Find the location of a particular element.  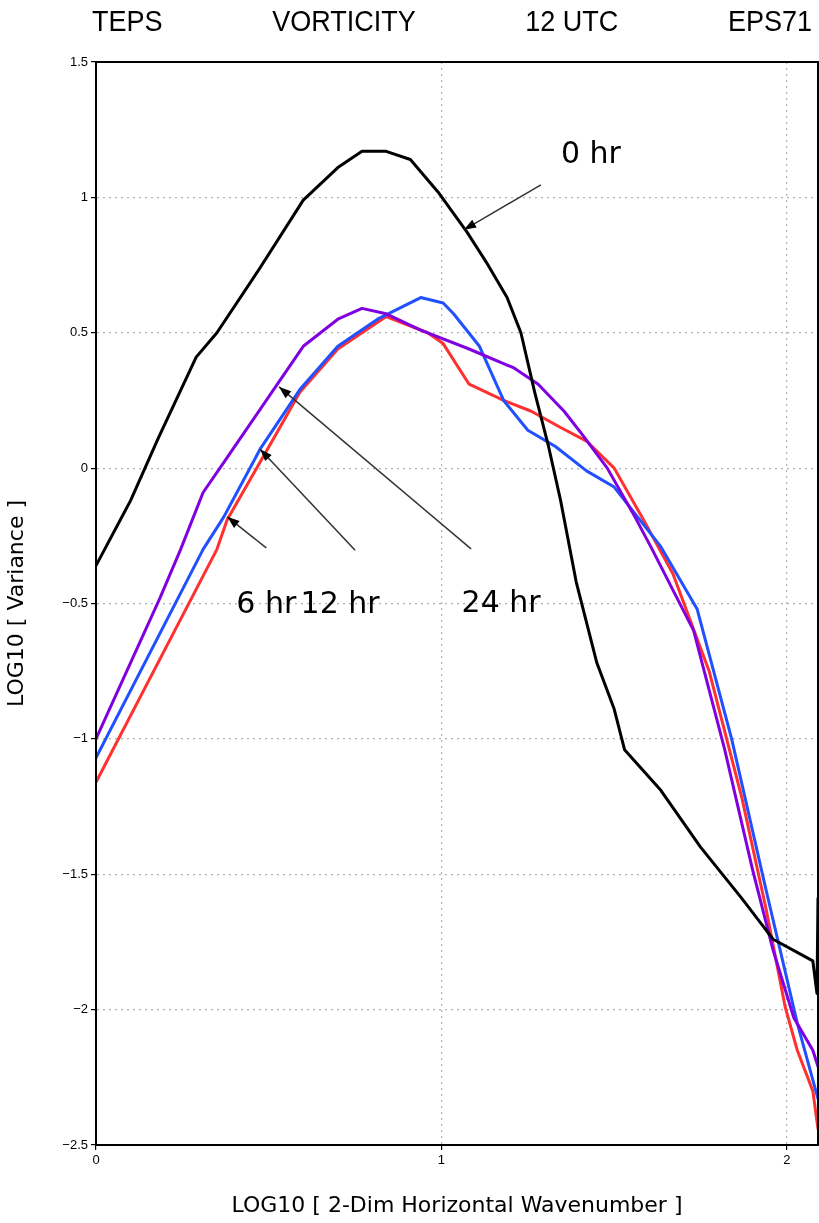

x-axis-title: LOG10 [ 2-Dim Horizontal Wavenumber ] is located at coordinates (457, 1204).